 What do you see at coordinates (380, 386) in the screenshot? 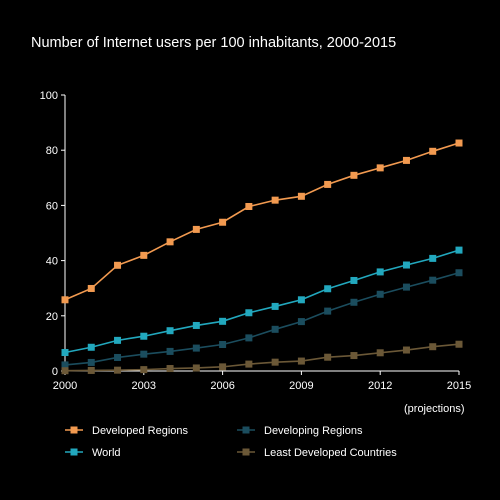
I see `x-tick-label: 2012` at bounding box center [380, 386].